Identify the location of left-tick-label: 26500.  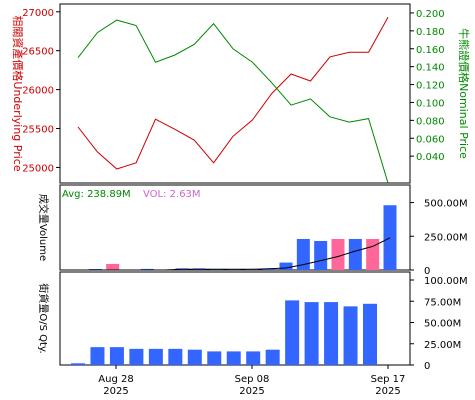
(38, 52).